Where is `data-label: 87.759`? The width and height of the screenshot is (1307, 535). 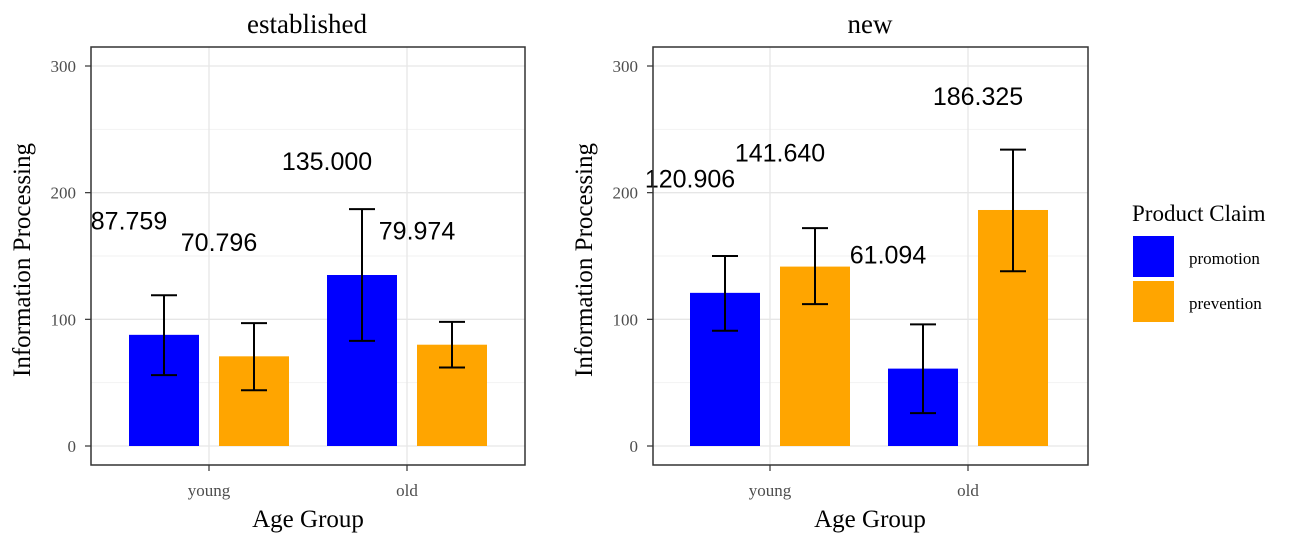 data-label: 87.759 is located at coordinates (129, 222).